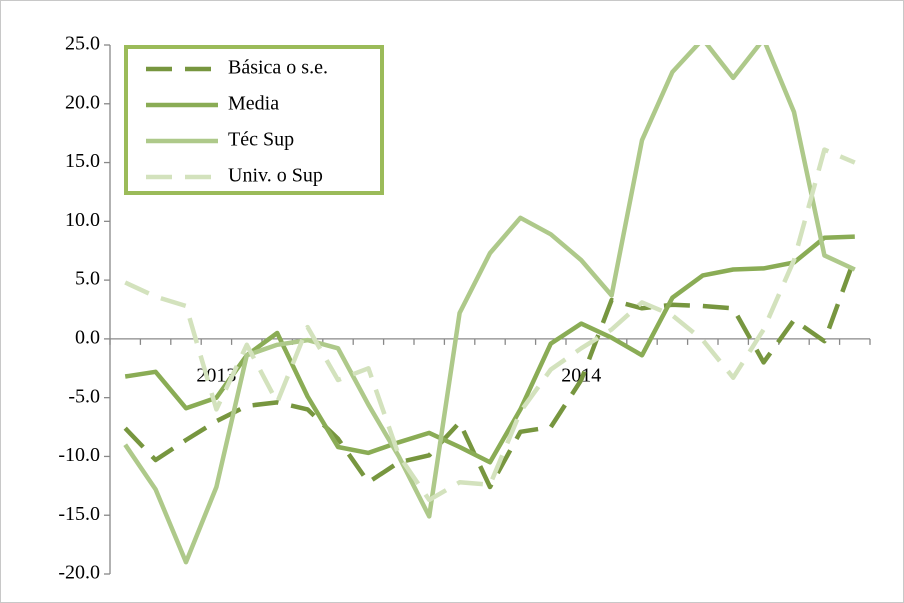 Image resolution: width=904 pixels, height=603 pixels. What do you see at coordinates (275, 176) in the screenshot?
I see `legend-label: Univ. o Sup` at bounding box center [275, 176].